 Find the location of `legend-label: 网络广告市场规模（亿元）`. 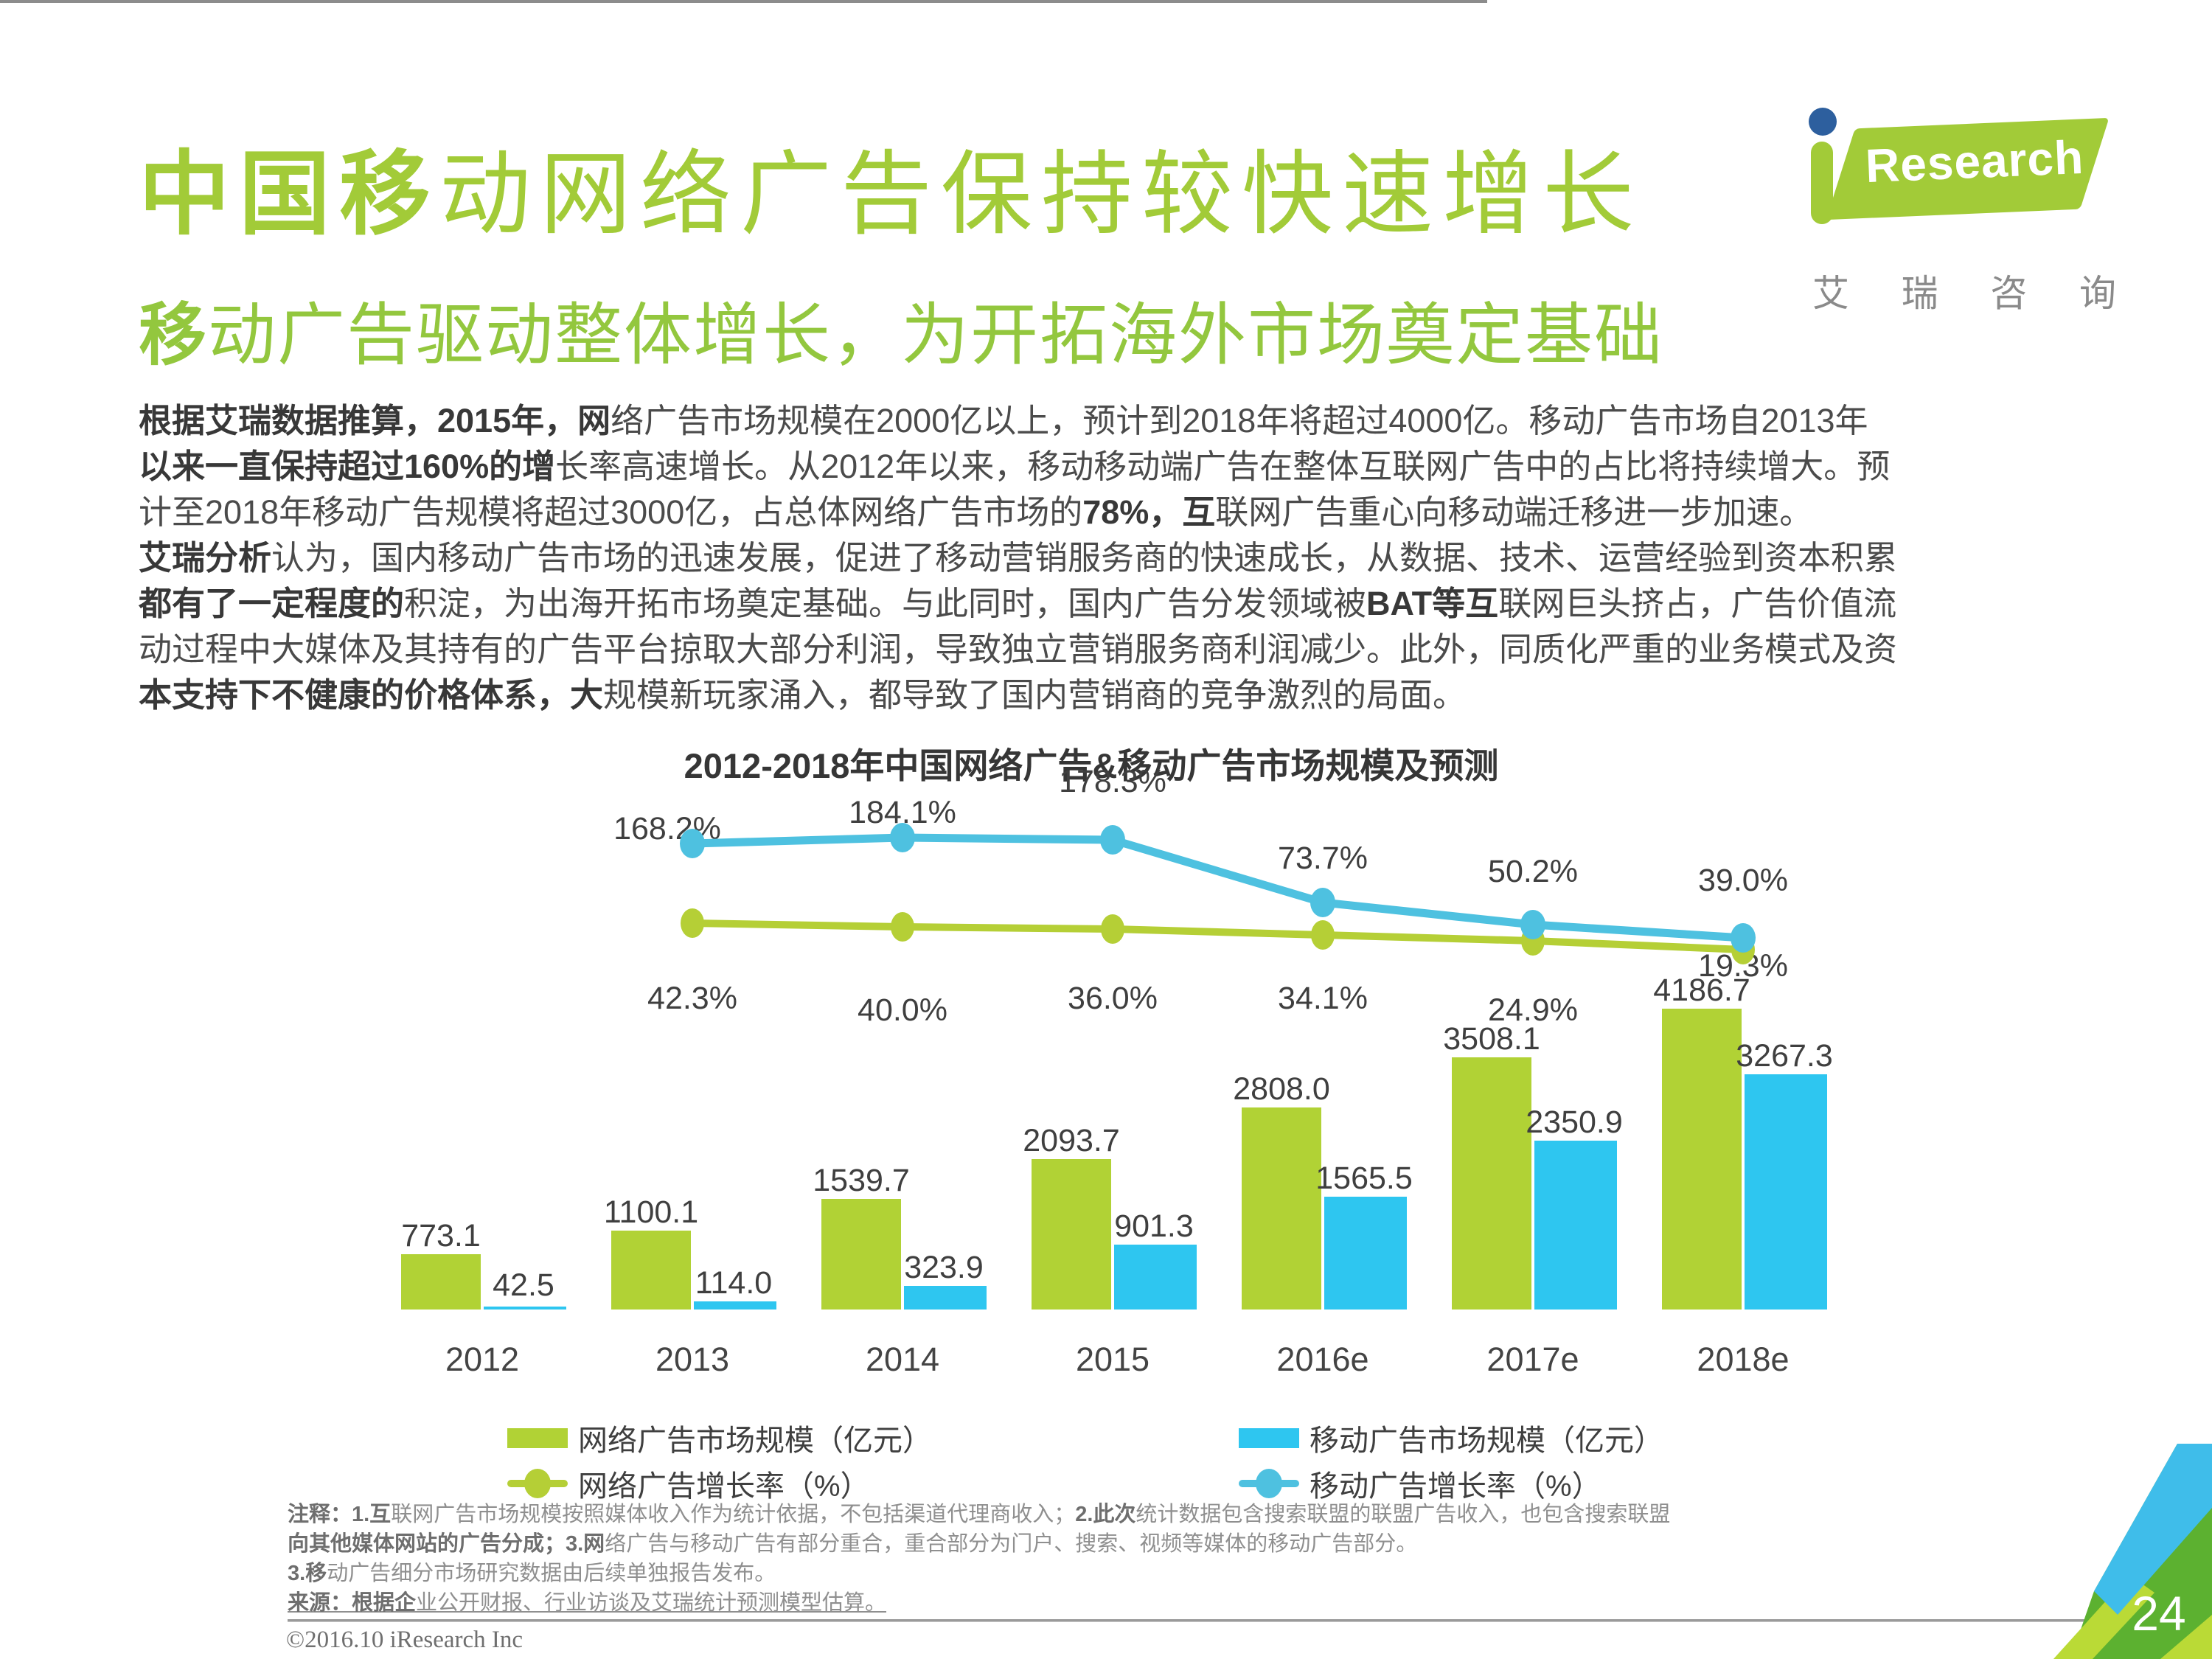

legend-label: 网络广告市场规模（亿元） is located at coordinates (755, 1441).